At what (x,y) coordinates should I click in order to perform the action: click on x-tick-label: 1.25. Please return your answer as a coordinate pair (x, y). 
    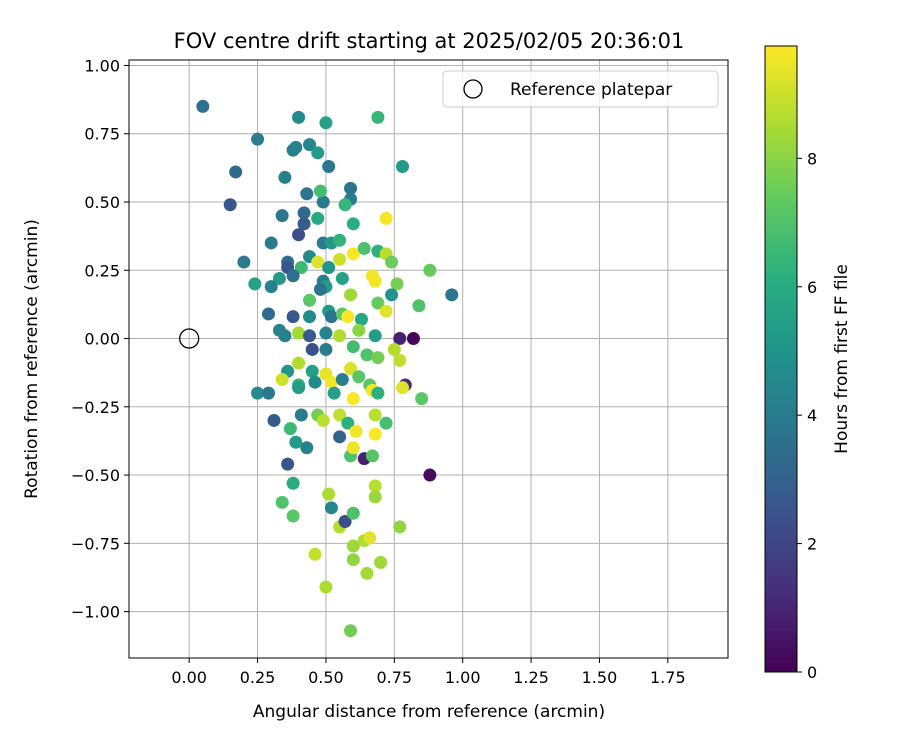
    Looking at the image, I should click on (531, 677).